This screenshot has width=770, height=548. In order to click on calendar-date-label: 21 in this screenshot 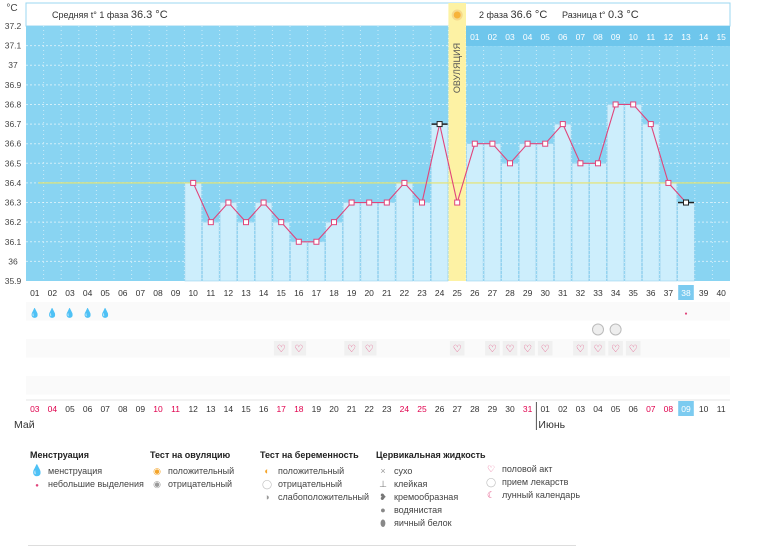, I will do `click(352, 409)`.